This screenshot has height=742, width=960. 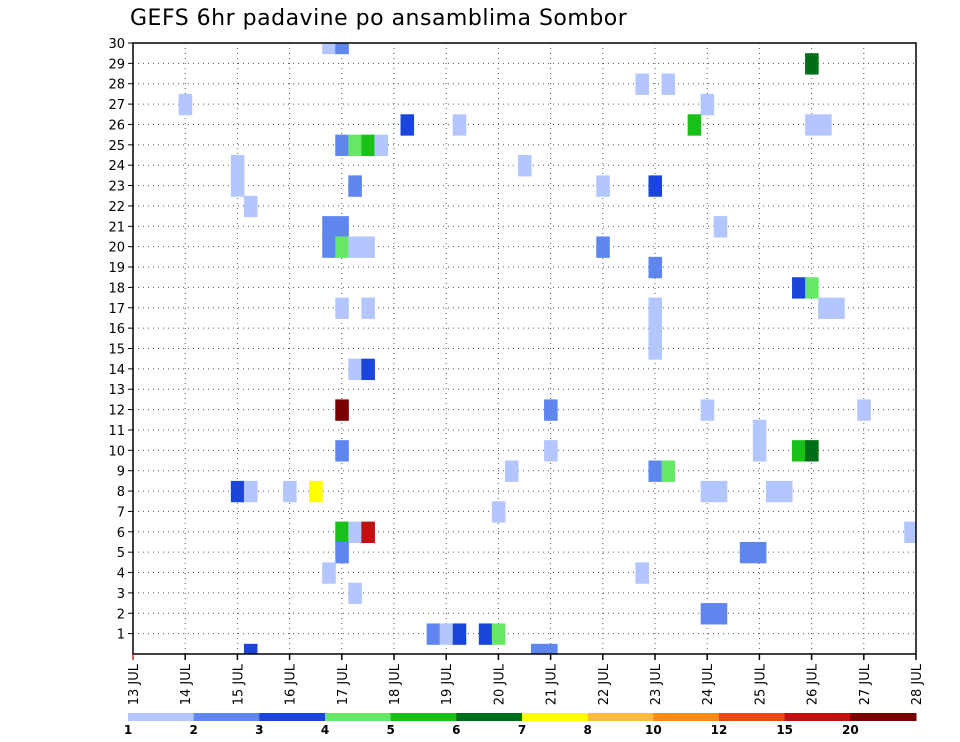 What do you see at coordinates (116, 146) in the screenshot?
I see `y-tick-label: 25` at bounding box center [116, 146].